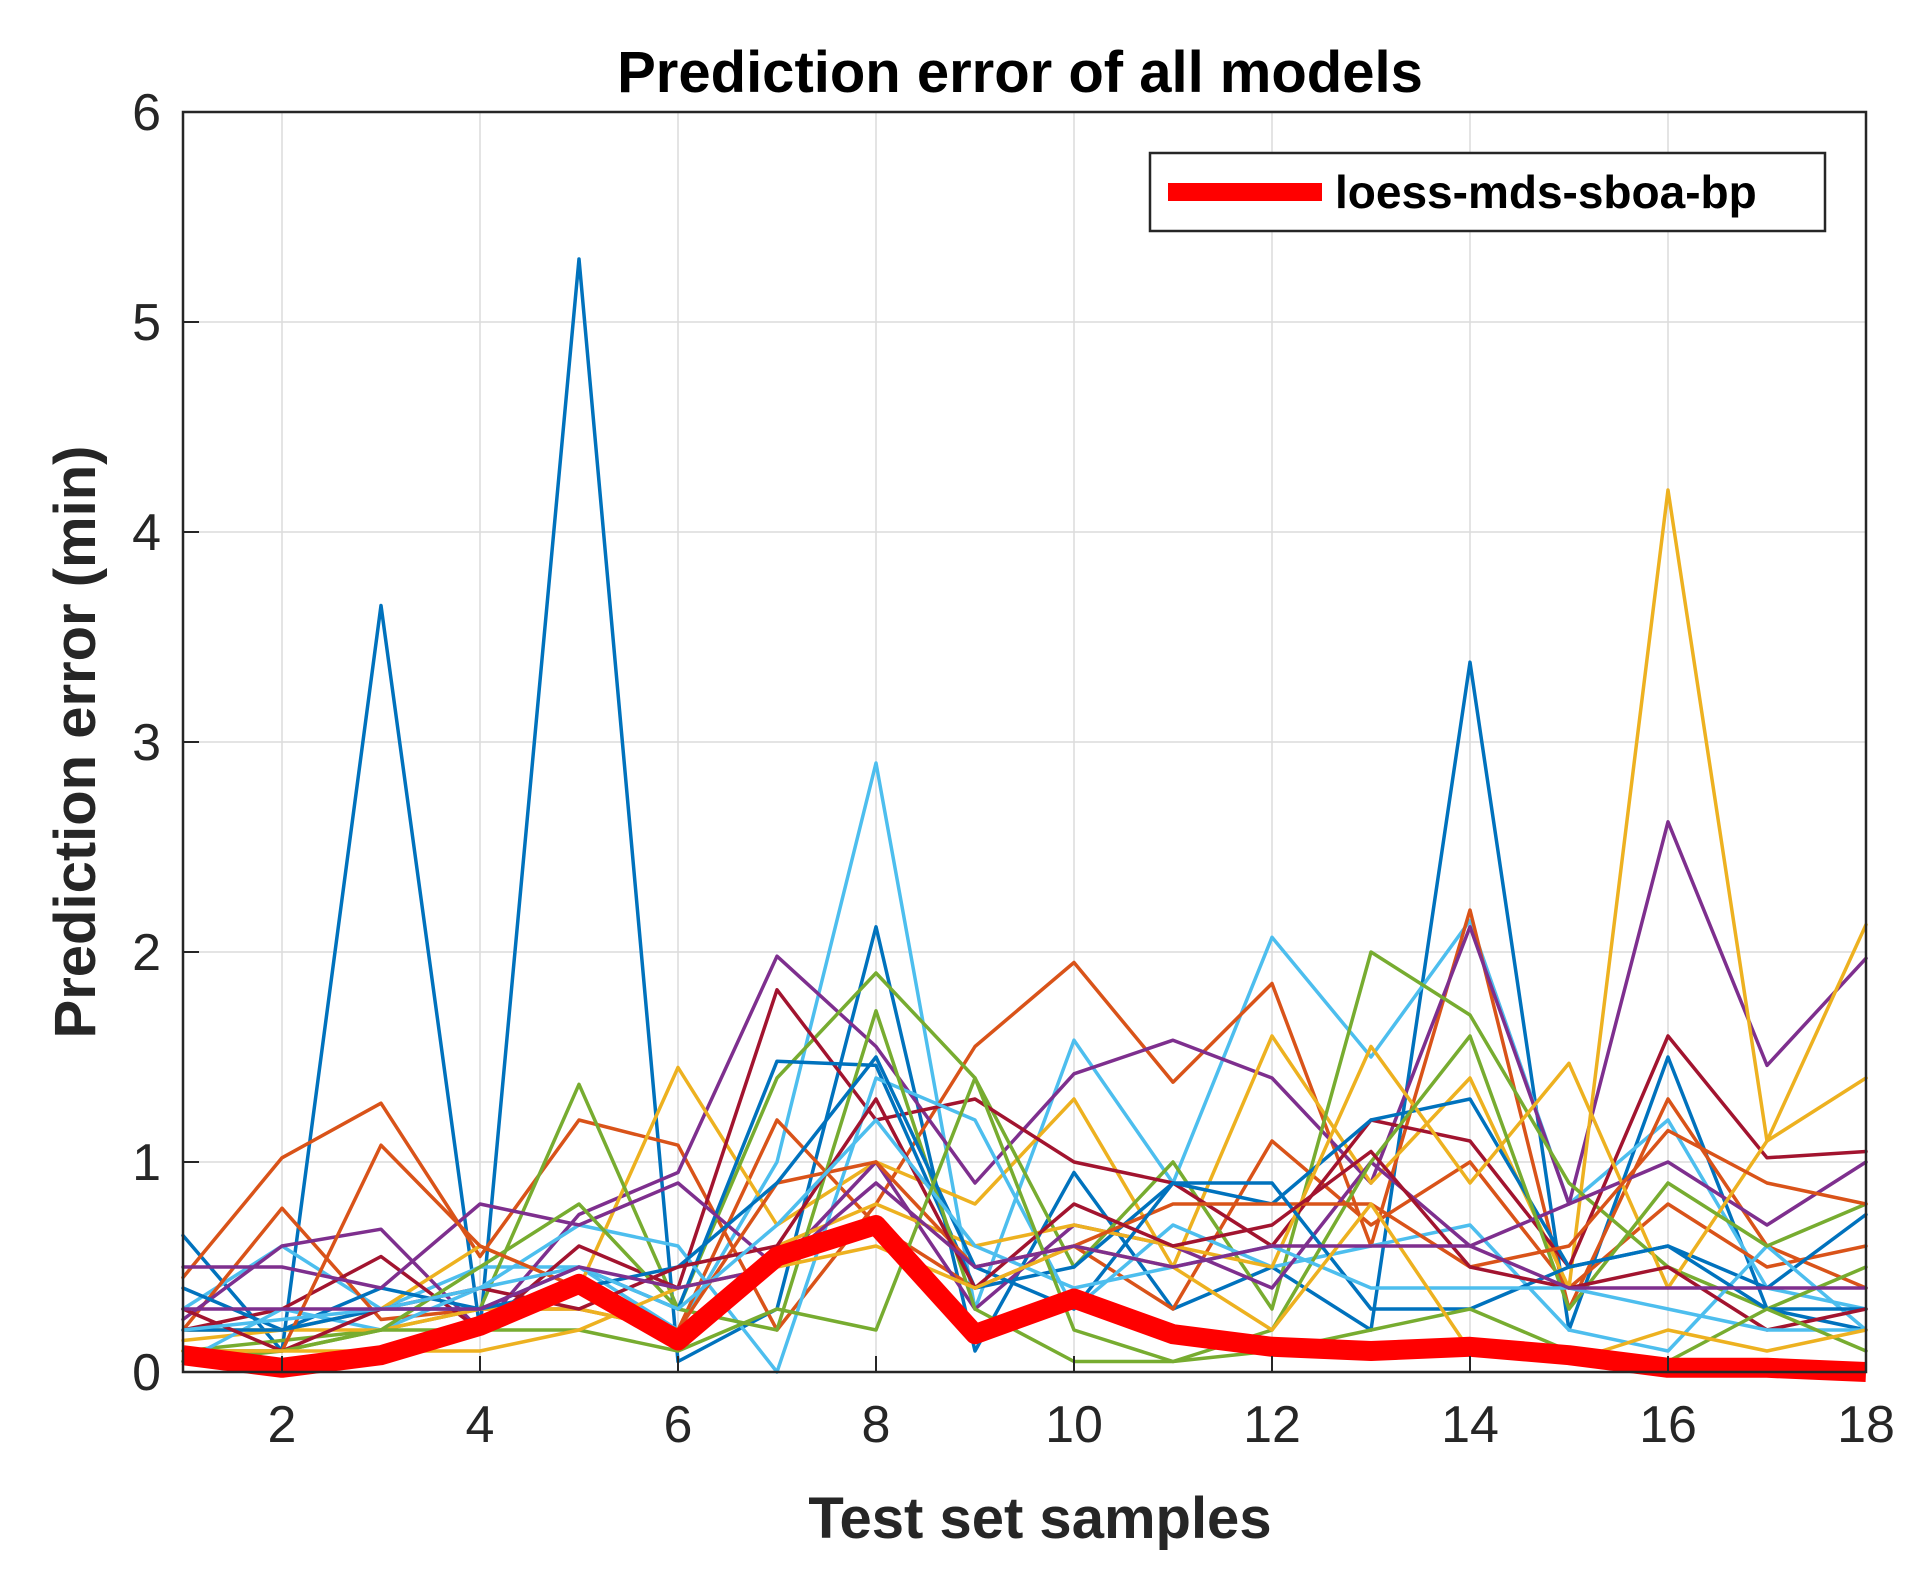 This screenshot has width=1922, height=1595. I want to click on chart-title: Prediction error of all models, so click(1020, 72).